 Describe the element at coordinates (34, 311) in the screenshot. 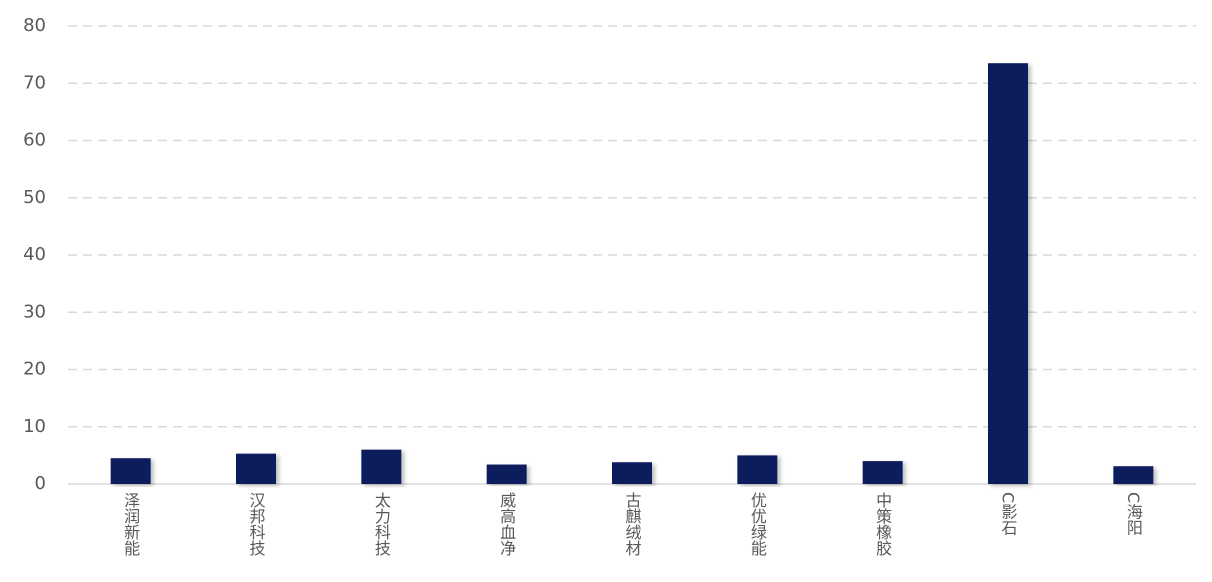

I see `y-tick-label: 30` at that location.